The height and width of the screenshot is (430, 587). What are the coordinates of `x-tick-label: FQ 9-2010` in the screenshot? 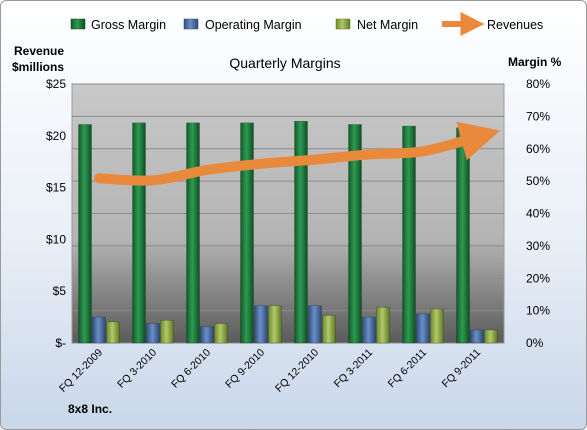 It's located at (245, 369).